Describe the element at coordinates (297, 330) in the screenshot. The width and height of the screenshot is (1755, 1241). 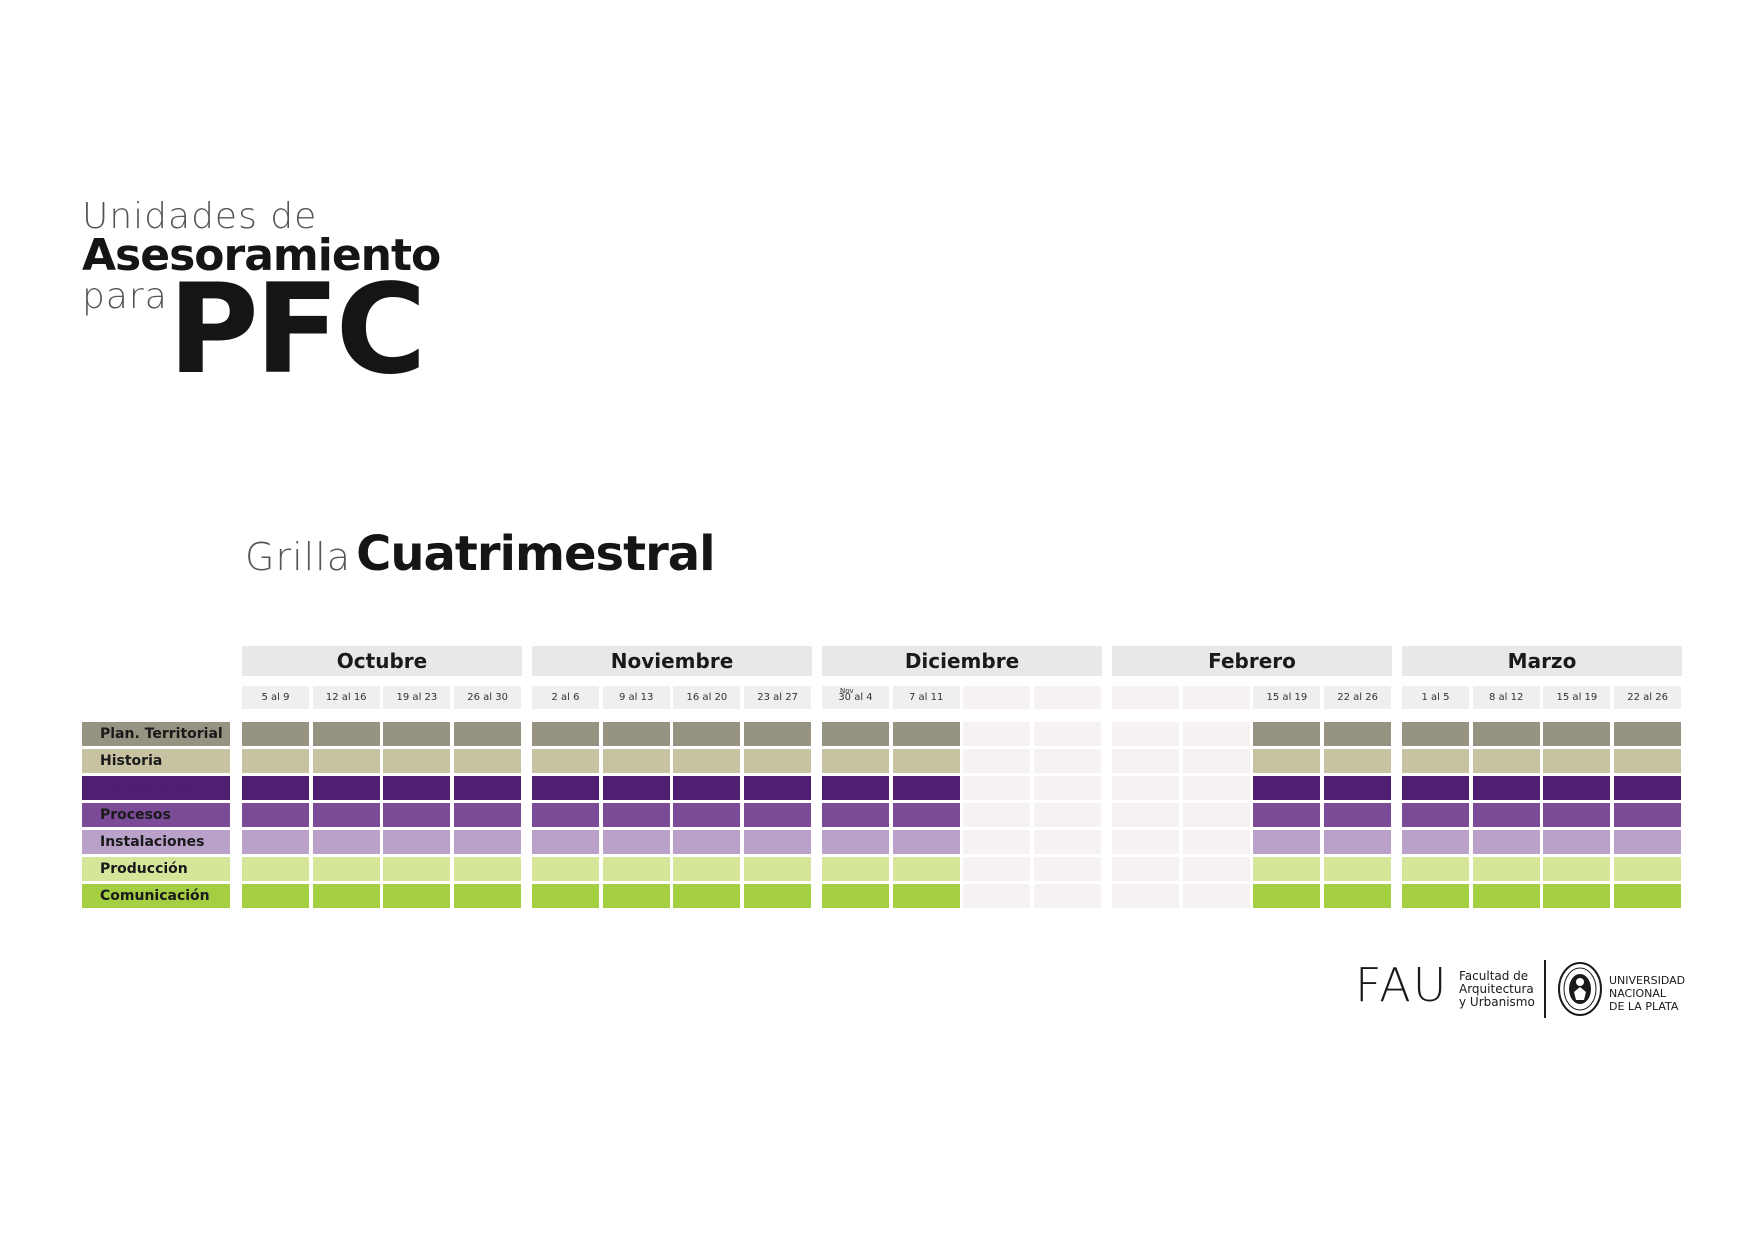
I see `title-pfc: PFC` at that location.